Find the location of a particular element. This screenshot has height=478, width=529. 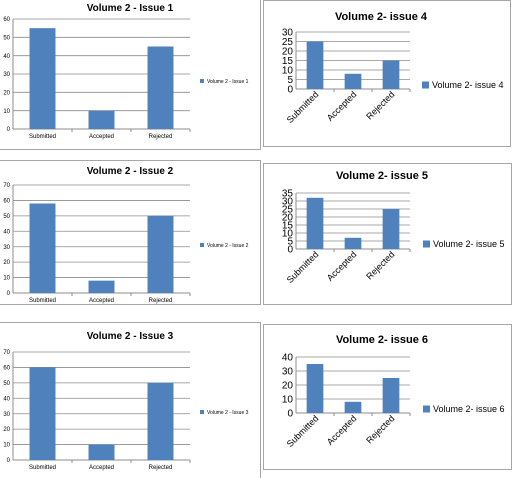

chart-6-y-tick-label: 0 is located at coordinates (290, 414).